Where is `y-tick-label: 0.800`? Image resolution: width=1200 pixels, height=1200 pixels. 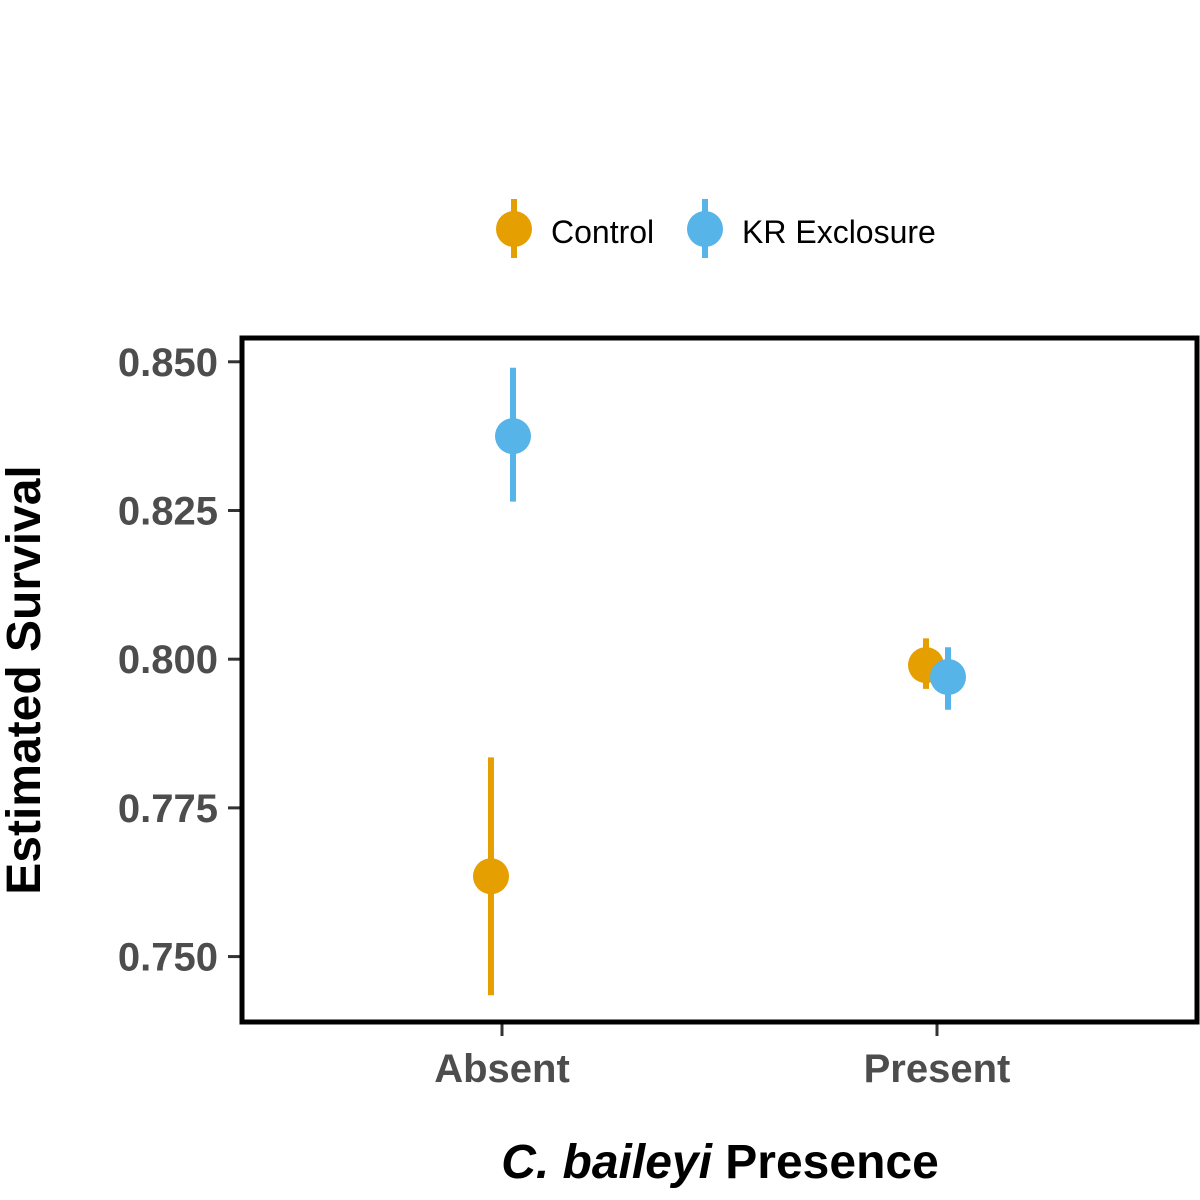
y-tick-label: 0.800 is located at coordinates (168, 660).